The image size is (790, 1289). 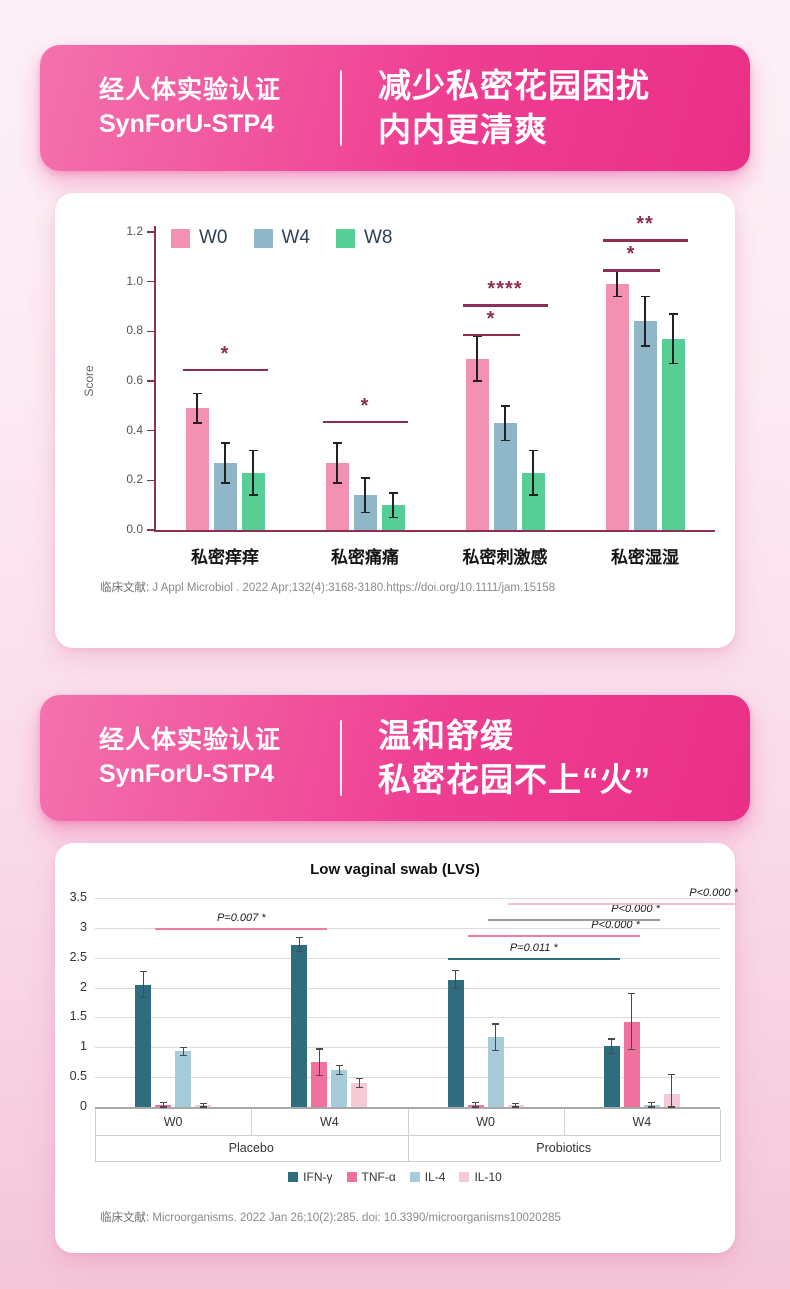 I want to click on legend-item: TNF-α, so click(x=371, y=1176).